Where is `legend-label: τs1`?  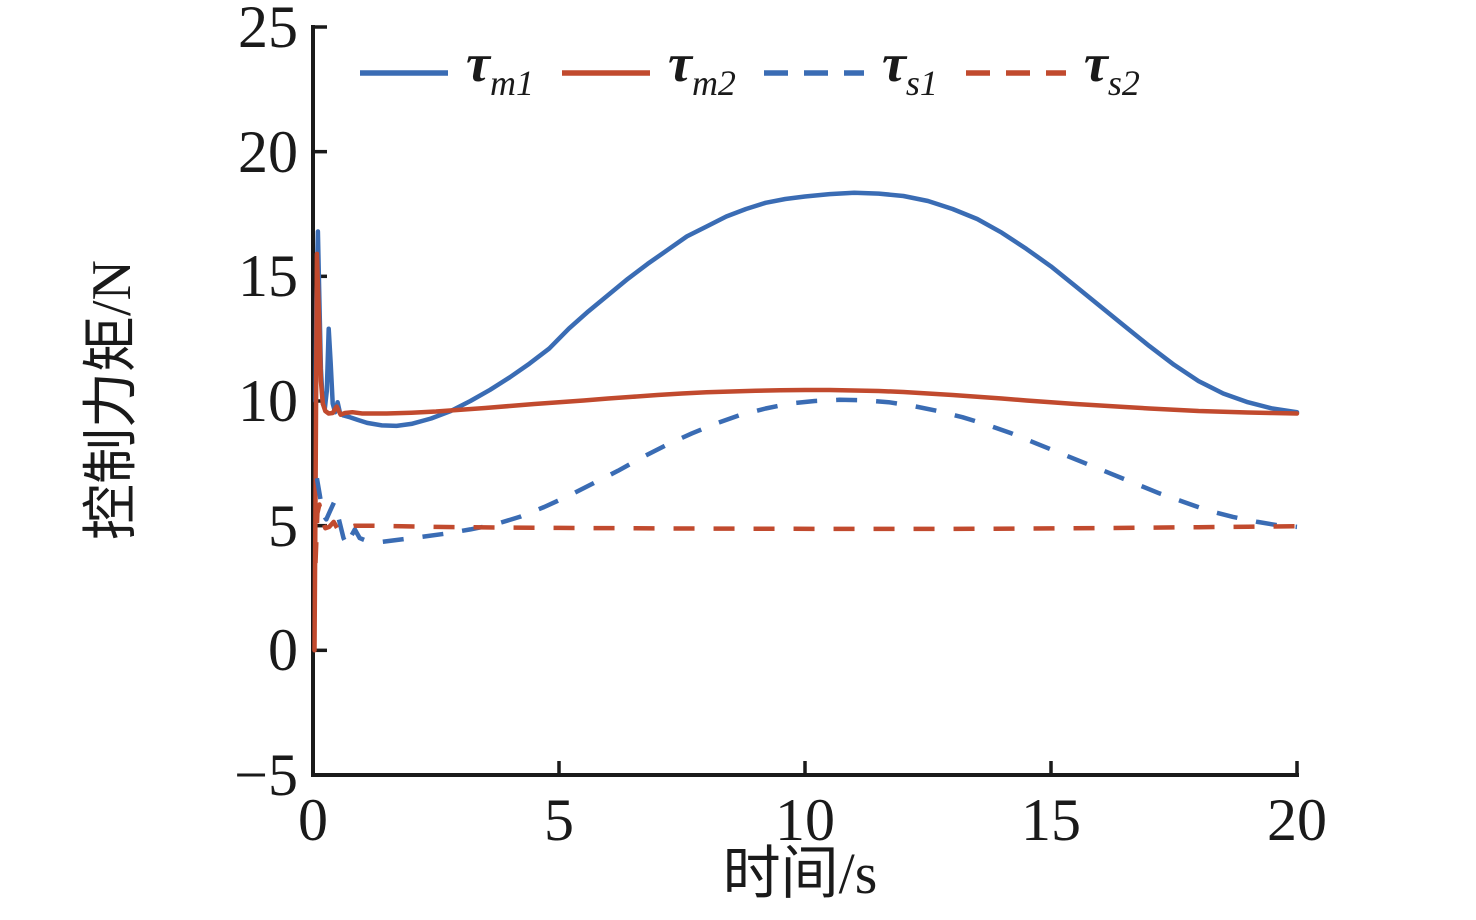 legend-label: τs1 is located at coordinates (910, 73).